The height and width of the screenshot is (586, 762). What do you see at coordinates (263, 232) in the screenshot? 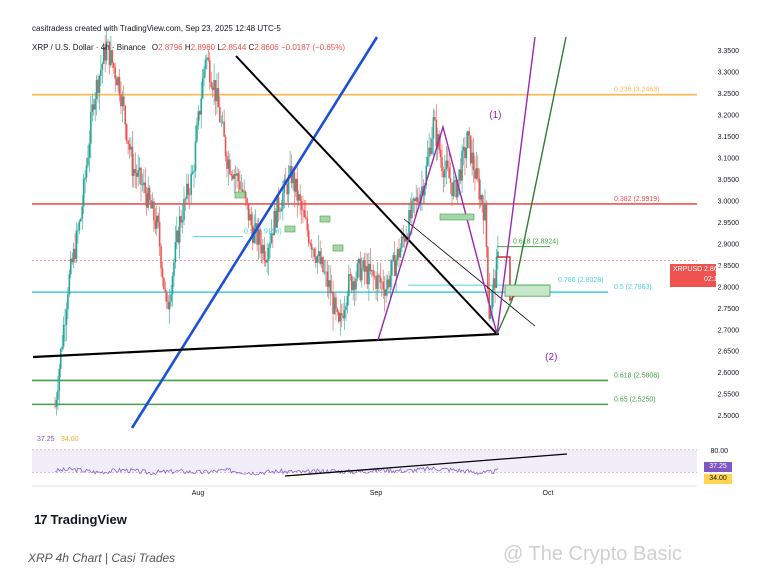
I see `fib-level-label: 0.5 (2.9158)` at bounding box center [263, 232].